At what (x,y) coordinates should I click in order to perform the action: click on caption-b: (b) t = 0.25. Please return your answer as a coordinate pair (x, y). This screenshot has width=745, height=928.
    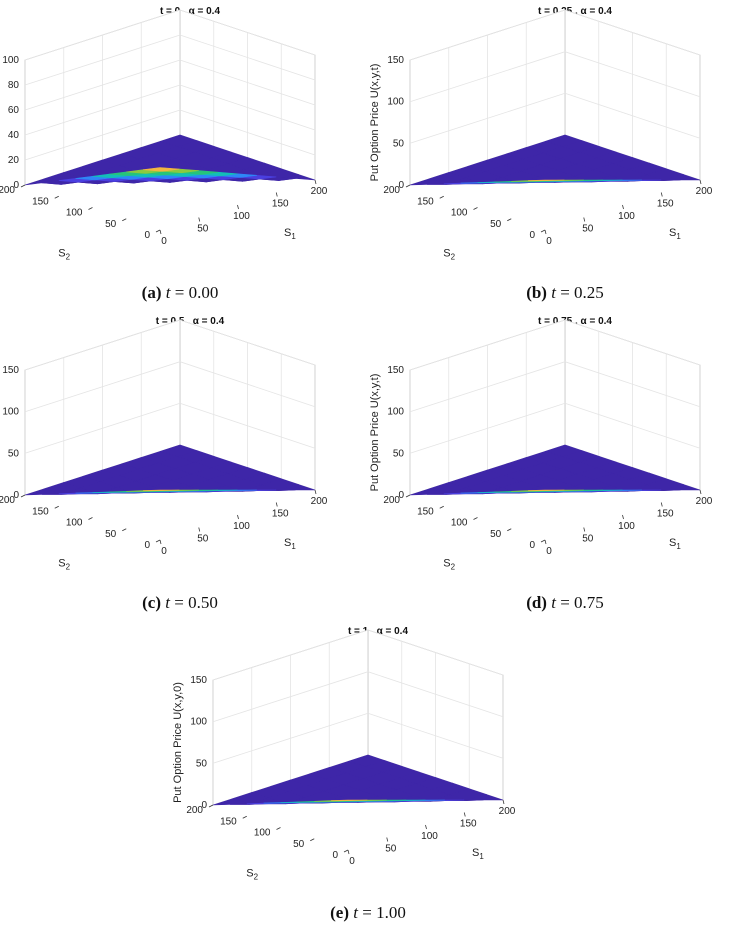
    Looking at the image, I should click on (565, 292).